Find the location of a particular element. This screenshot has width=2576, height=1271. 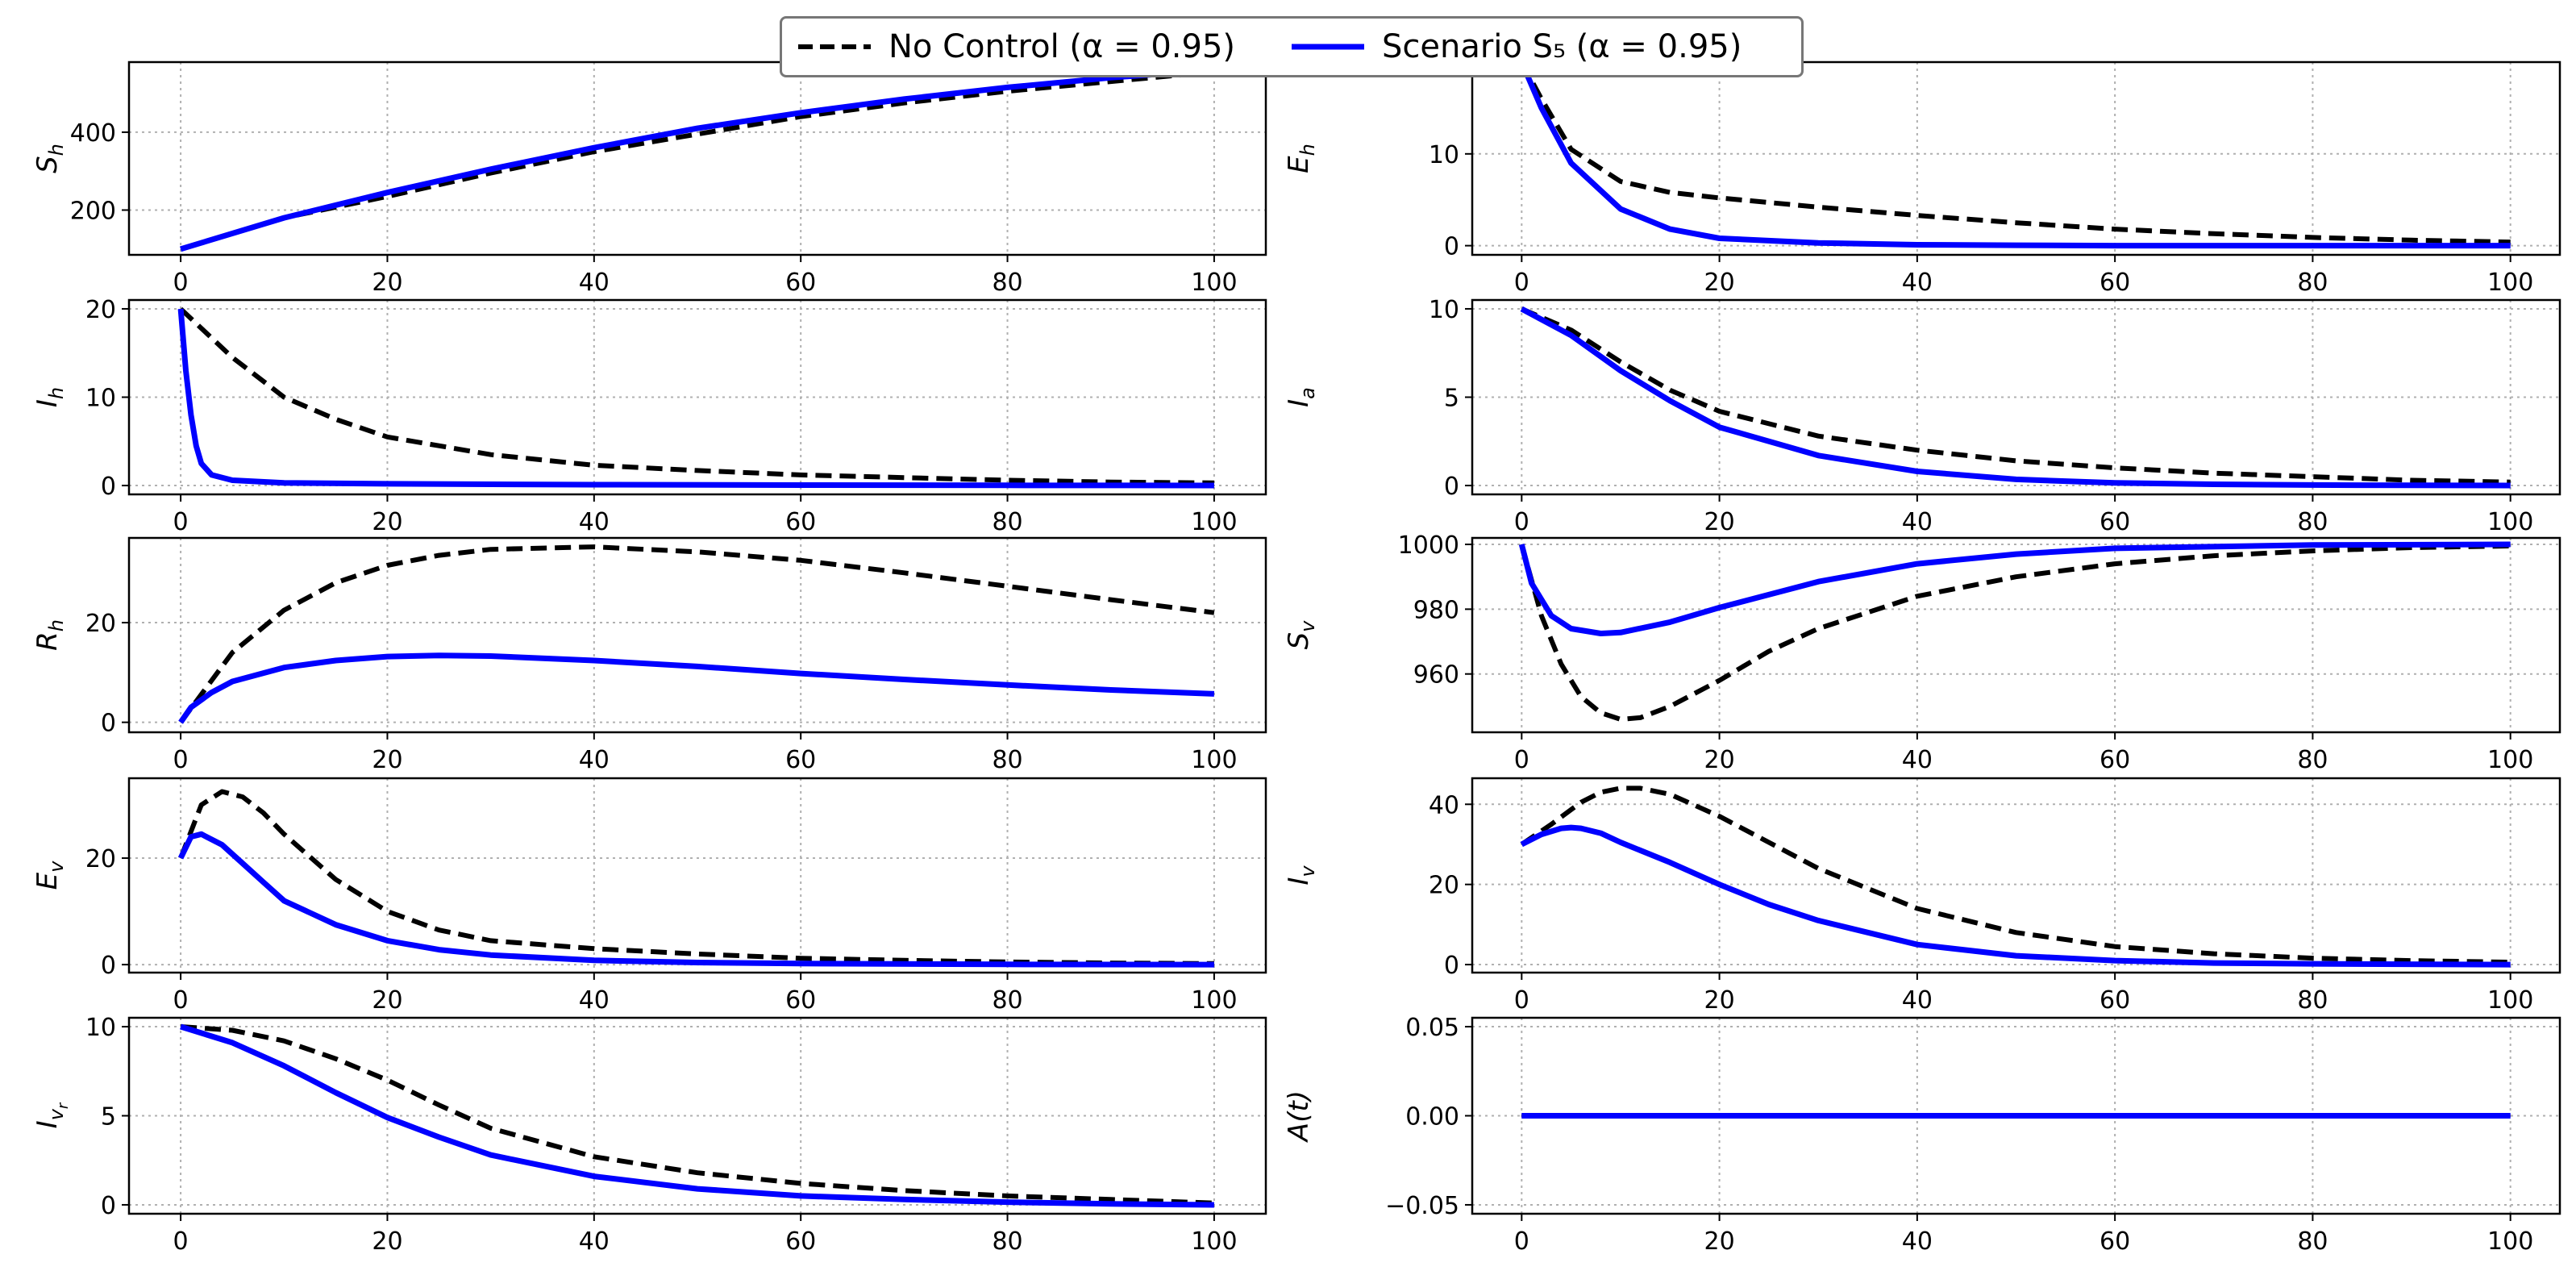

legend-label-scenario: Scenario S₅ (α = 0.95) is located at coordinates (1562, 46).